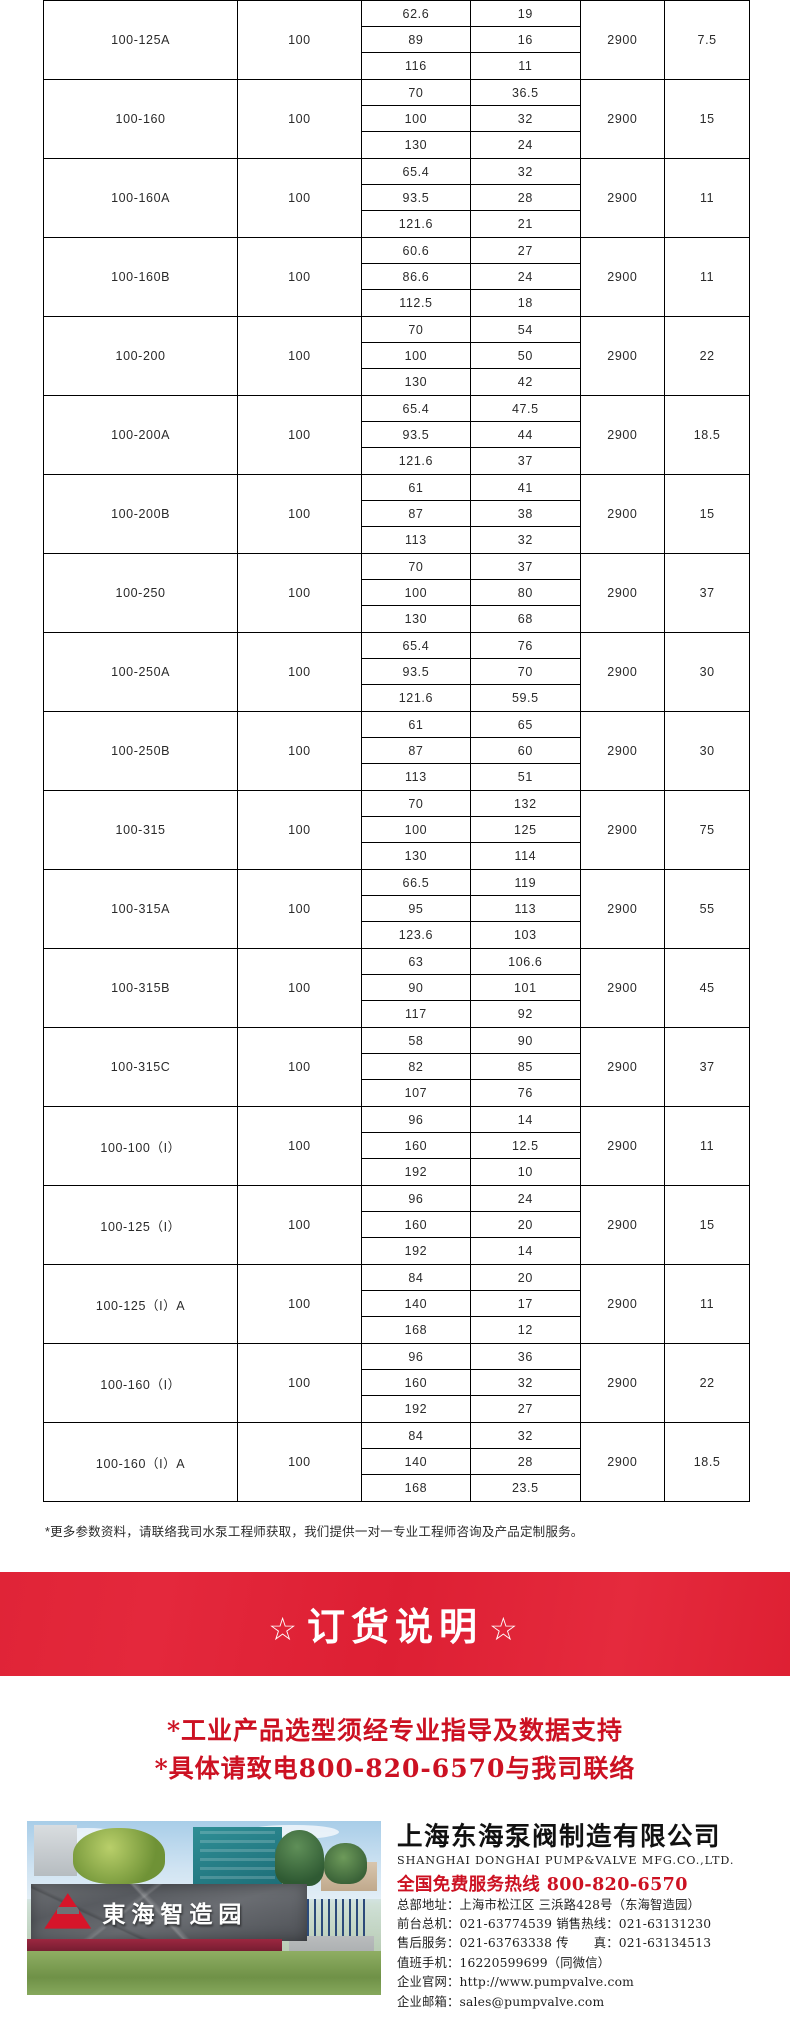  I want to click on table-row: 100-125A 100 62.6 89 116 19 16 11 2900 7.5, so click(396, 40).